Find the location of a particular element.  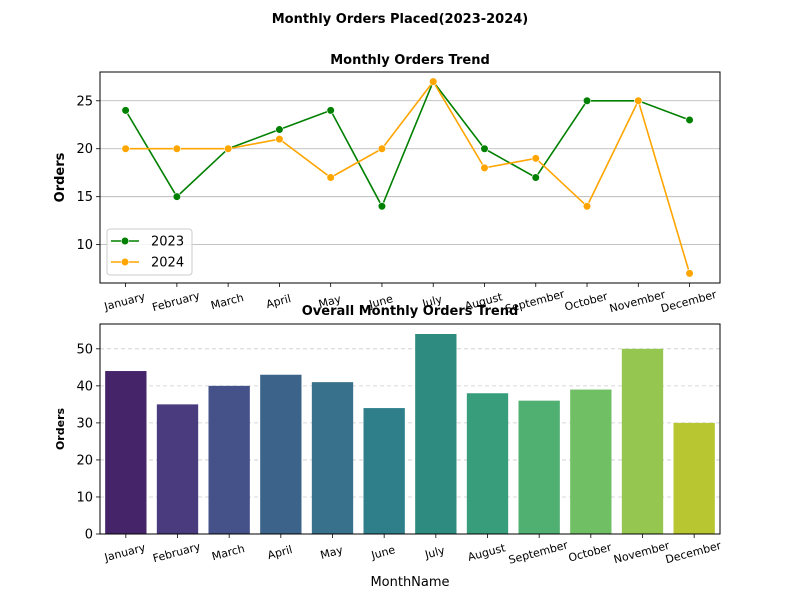

legend-item: 2024 is located at coordinates (147, 263).